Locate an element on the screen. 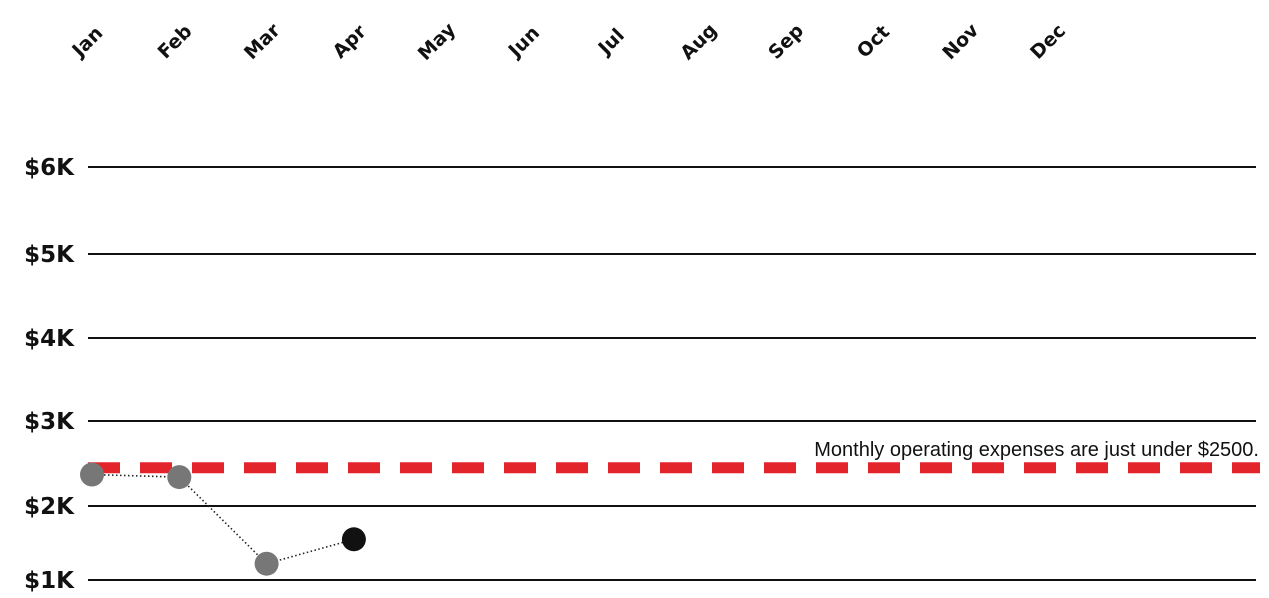 The image size is (1269, 598). month-label-aug: Aug is located at coordinates (698, 41).